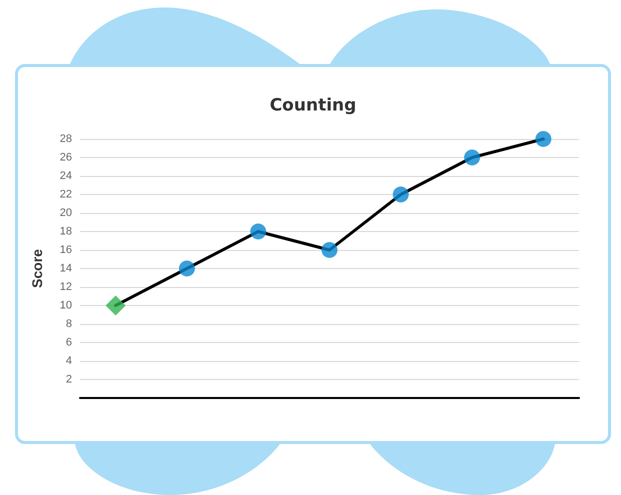 This screenshot has width=621, height=495. I want to click on y-tick-label: 24, so click(66, 176).